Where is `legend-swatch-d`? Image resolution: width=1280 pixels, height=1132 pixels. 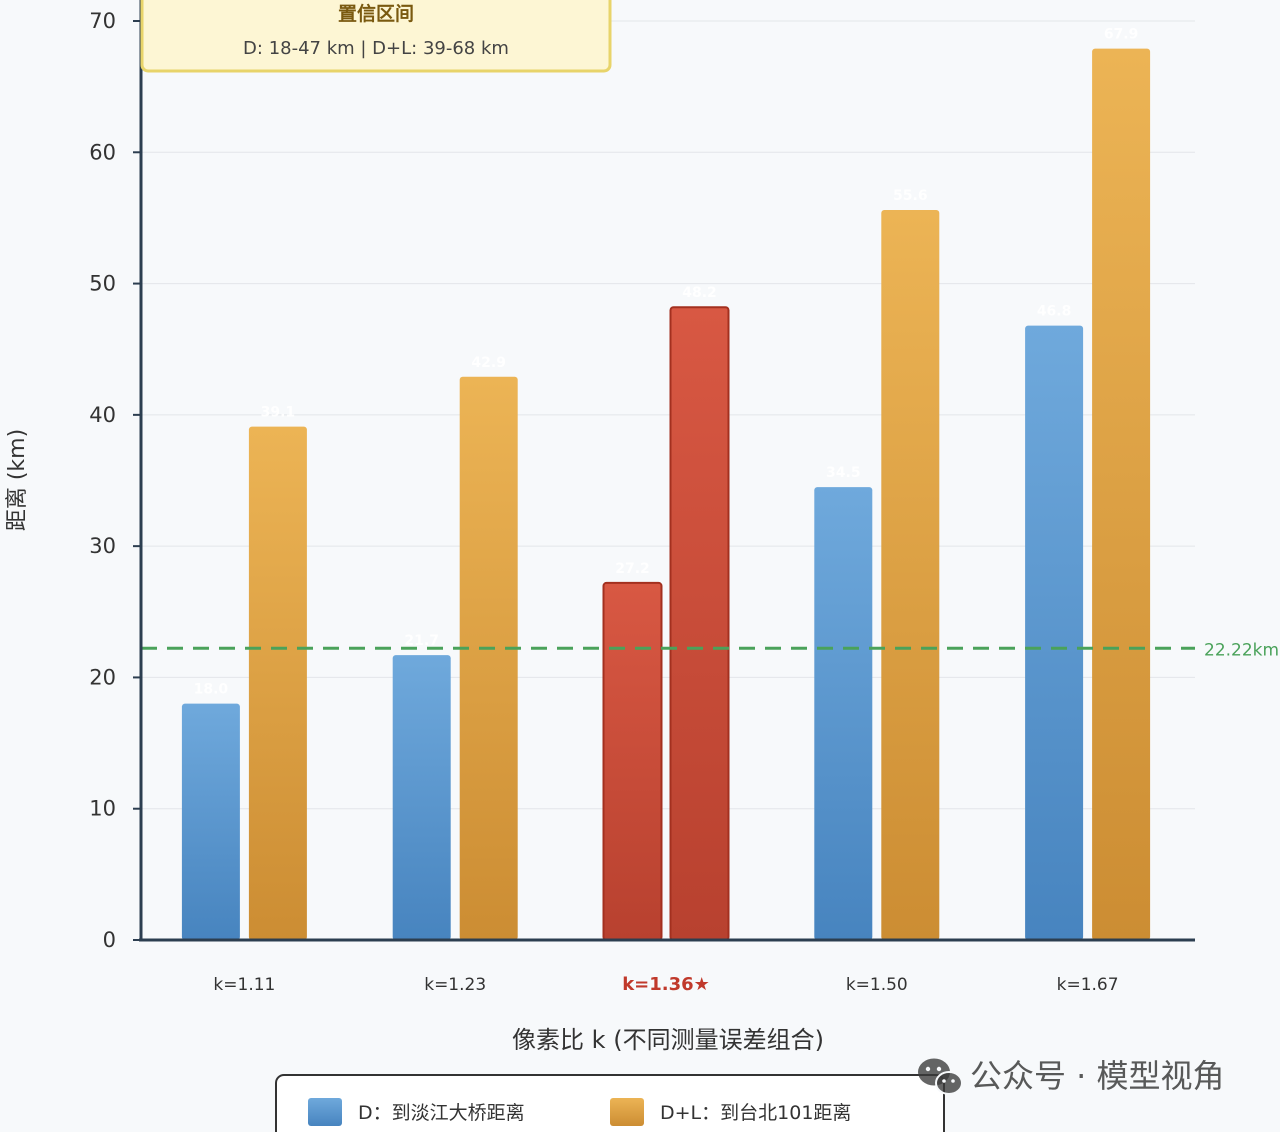 legend-swatch-d is located at coordinates (325, 1112).